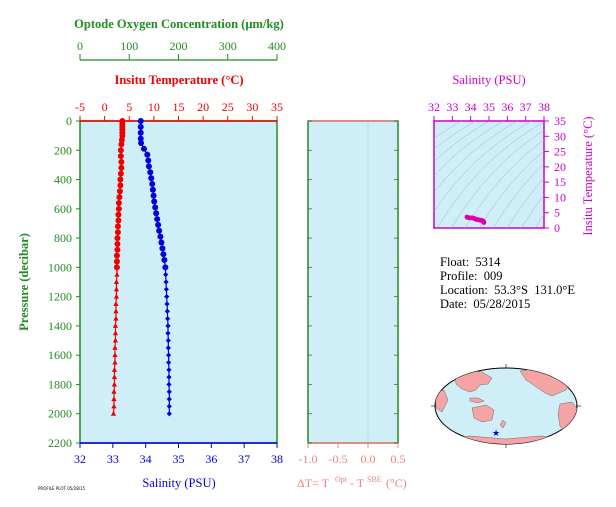 Image resolution: width=616 pixels, height=507 pixels. I want to click on ts-y-tick-label: 30, so click(560, 136).